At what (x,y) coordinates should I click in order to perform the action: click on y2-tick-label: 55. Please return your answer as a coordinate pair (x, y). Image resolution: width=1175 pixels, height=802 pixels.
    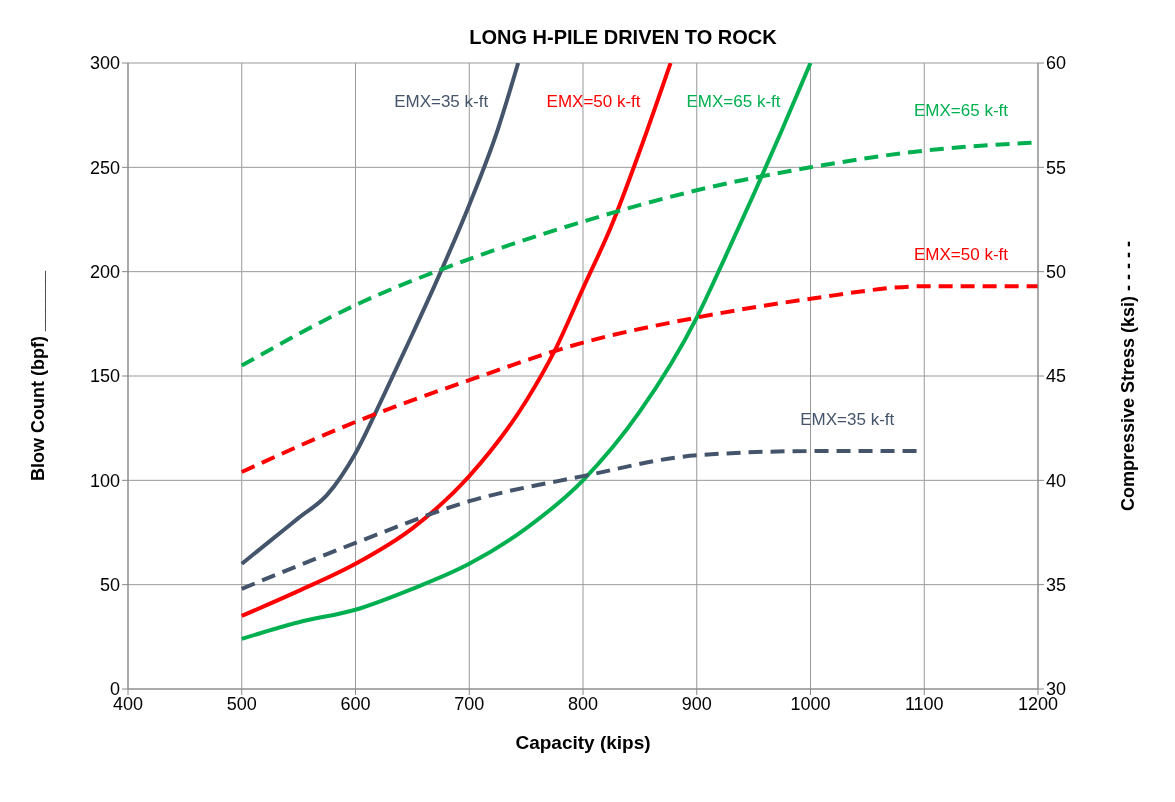
    Looking at the image, I should click on (1056, 167).